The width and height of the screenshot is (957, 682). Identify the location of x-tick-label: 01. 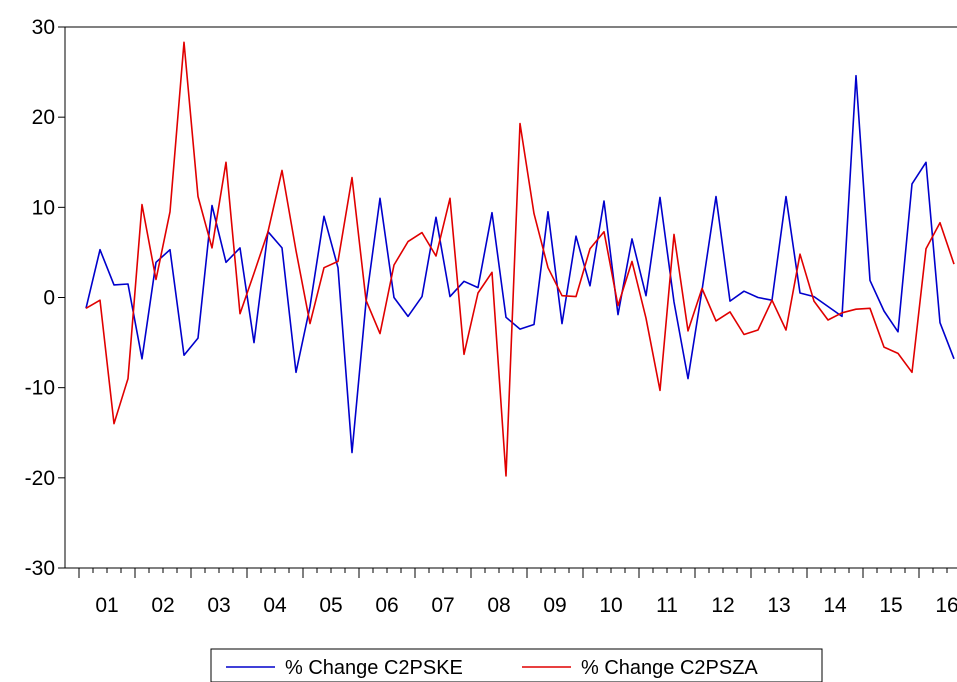
(106, 605).